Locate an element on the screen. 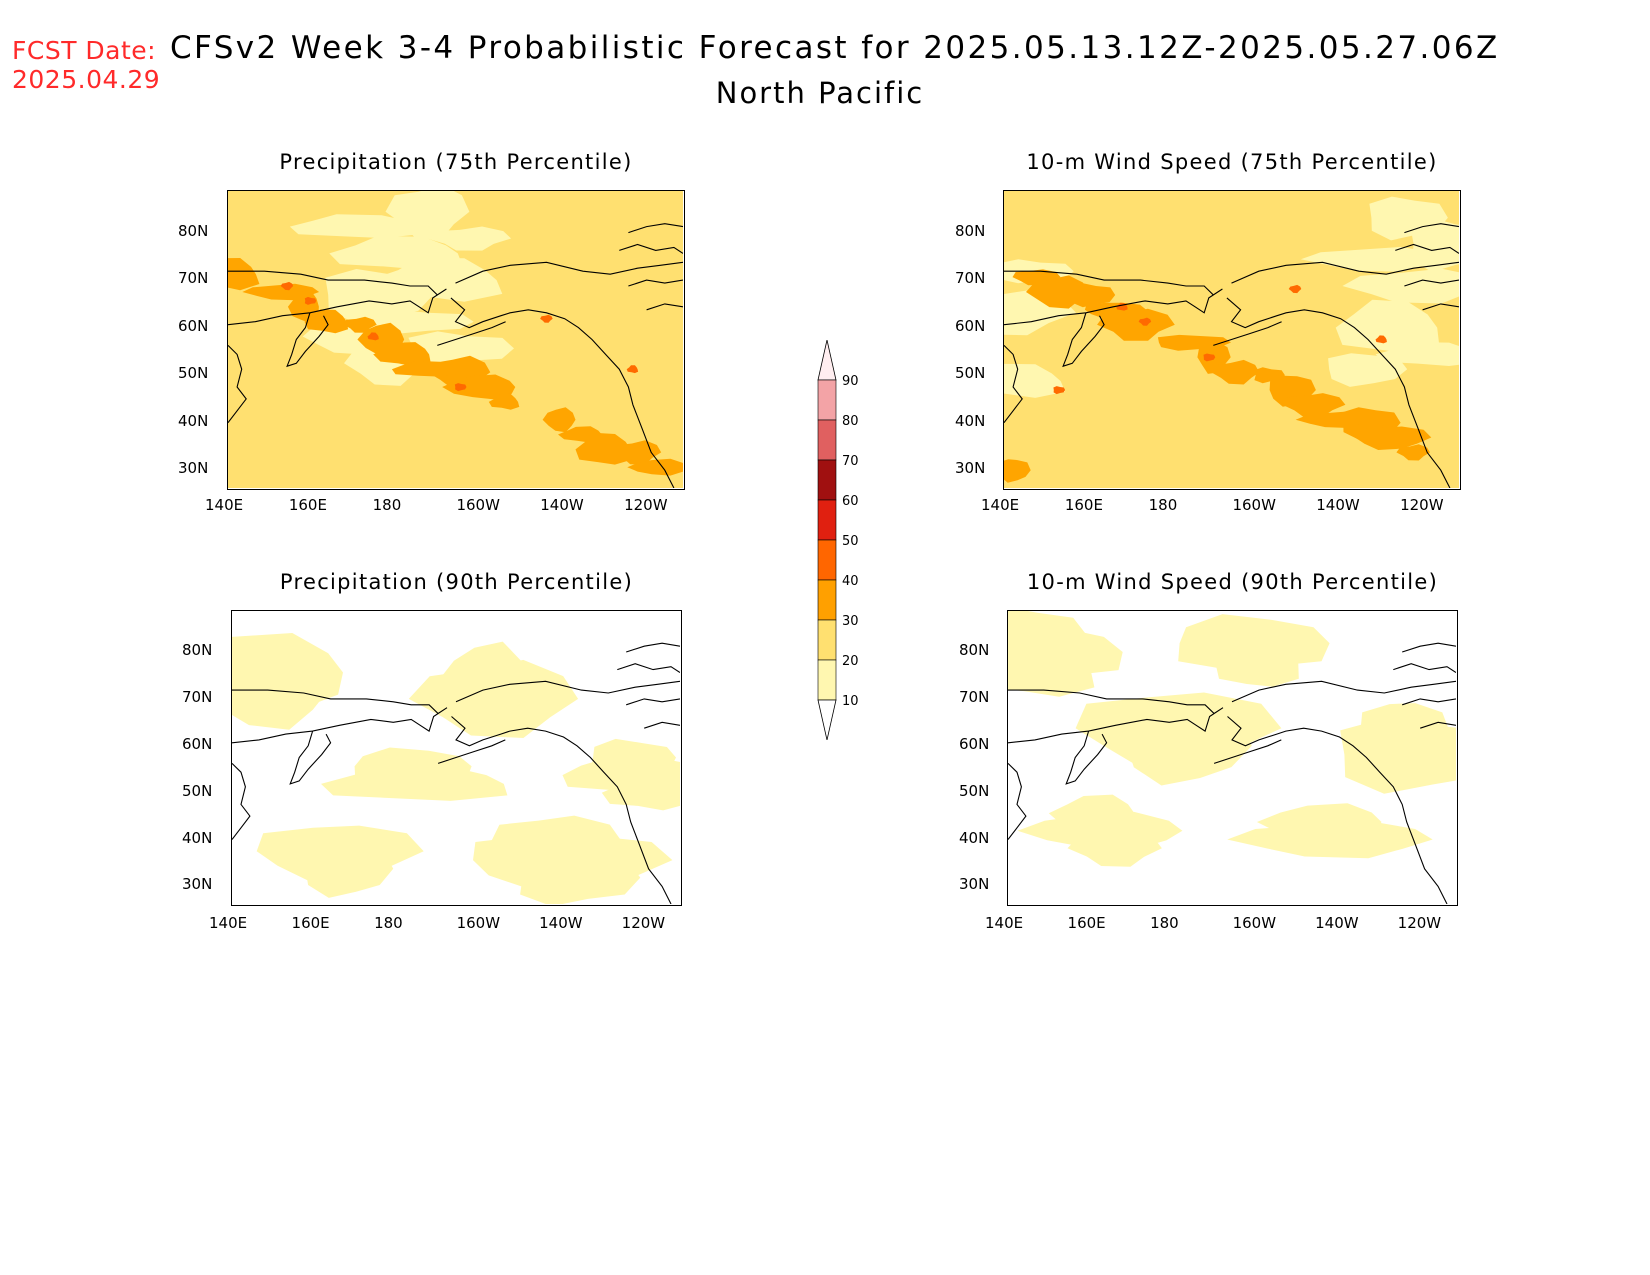 This screenshot has width=1650, height=1275. panel-title: 10-m Wind Speed (75th Percentile) is located at coordinates (1232, 162).